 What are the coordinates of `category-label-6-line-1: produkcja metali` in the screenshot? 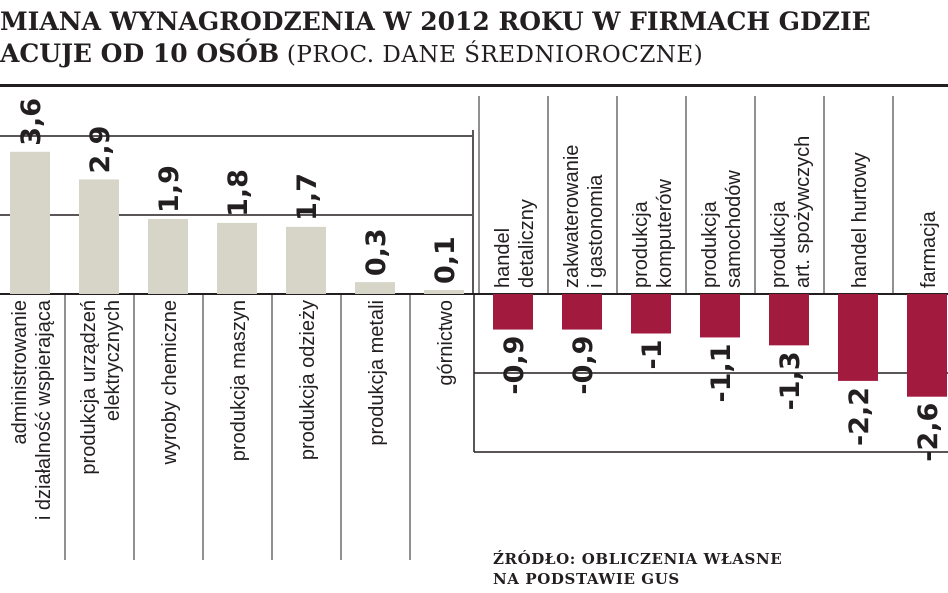 It's located at (377, 373).